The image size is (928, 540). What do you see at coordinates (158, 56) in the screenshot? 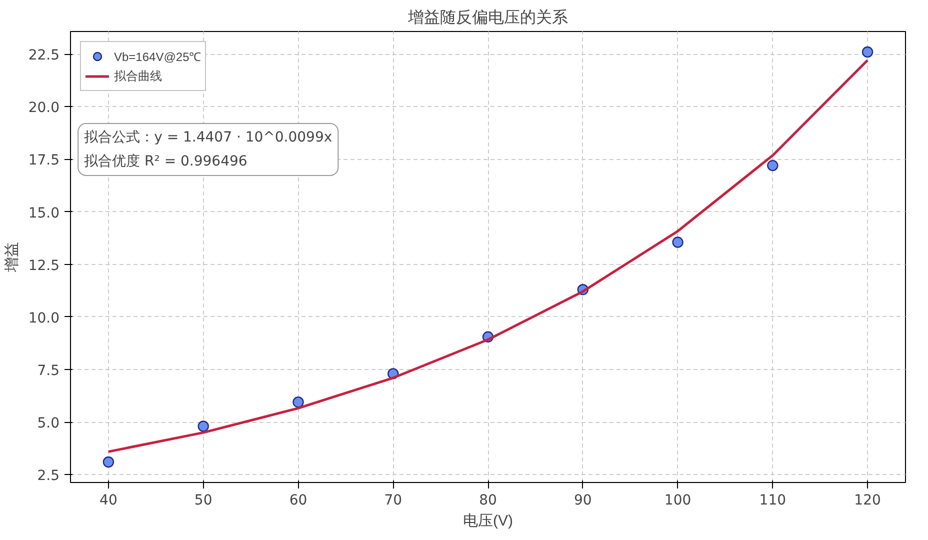
I see `legend-label: Vb=164V@25℃` at bounding box center [158, 56].